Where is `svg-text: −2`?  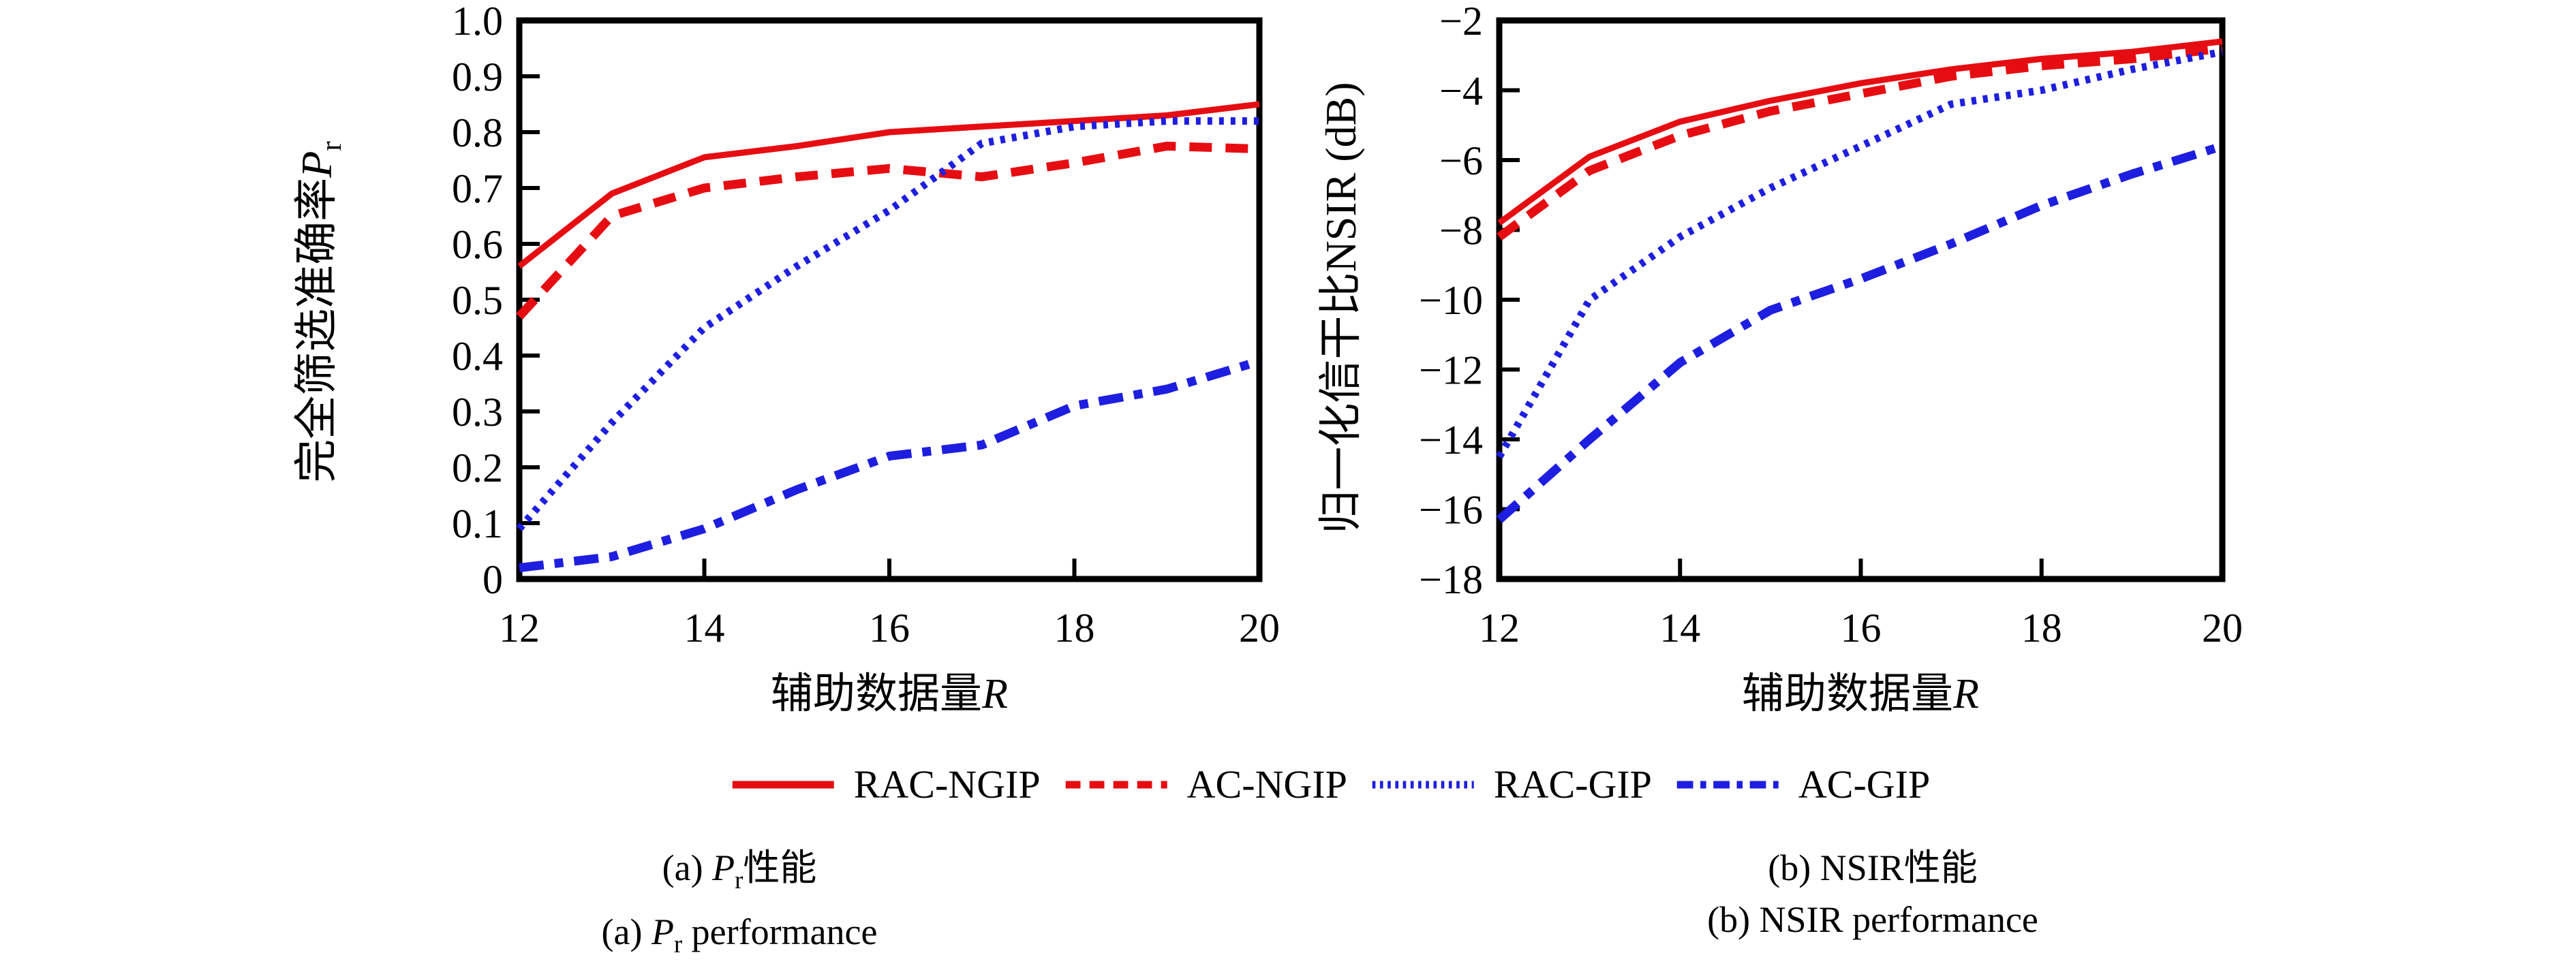 svg-text: −2 is located at coordinates (1461, 22).